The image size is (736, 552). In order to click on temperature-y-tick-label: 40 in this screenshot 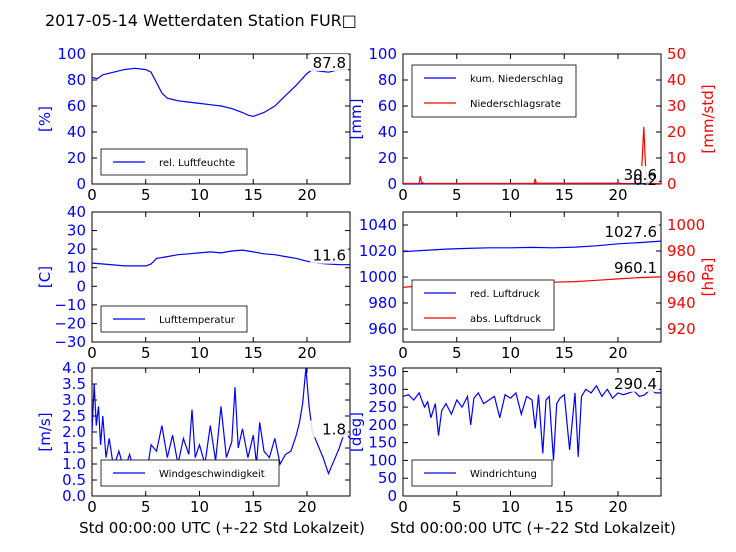, I will do `click(76, 212)`.